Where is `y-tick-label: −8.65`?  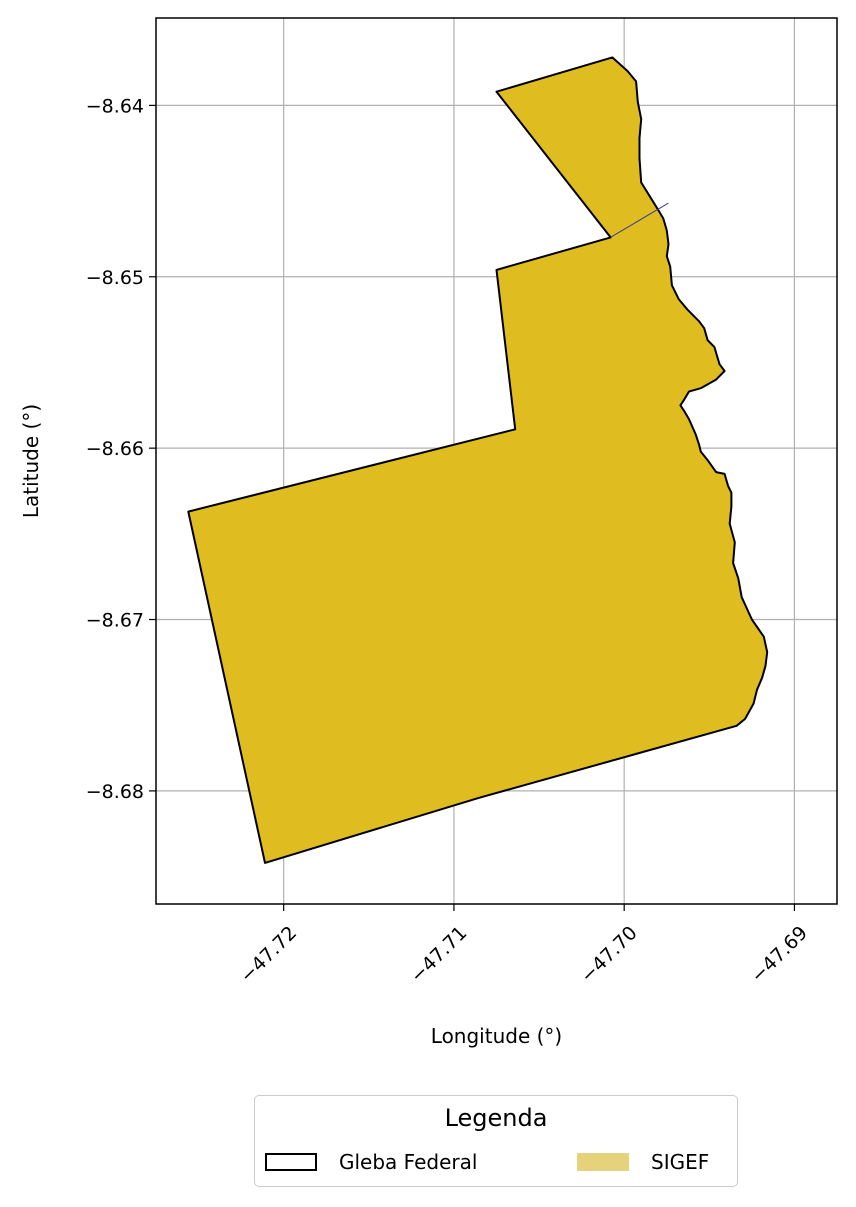
y-tick-label: −8.65 is located at coordinates (115, 278).